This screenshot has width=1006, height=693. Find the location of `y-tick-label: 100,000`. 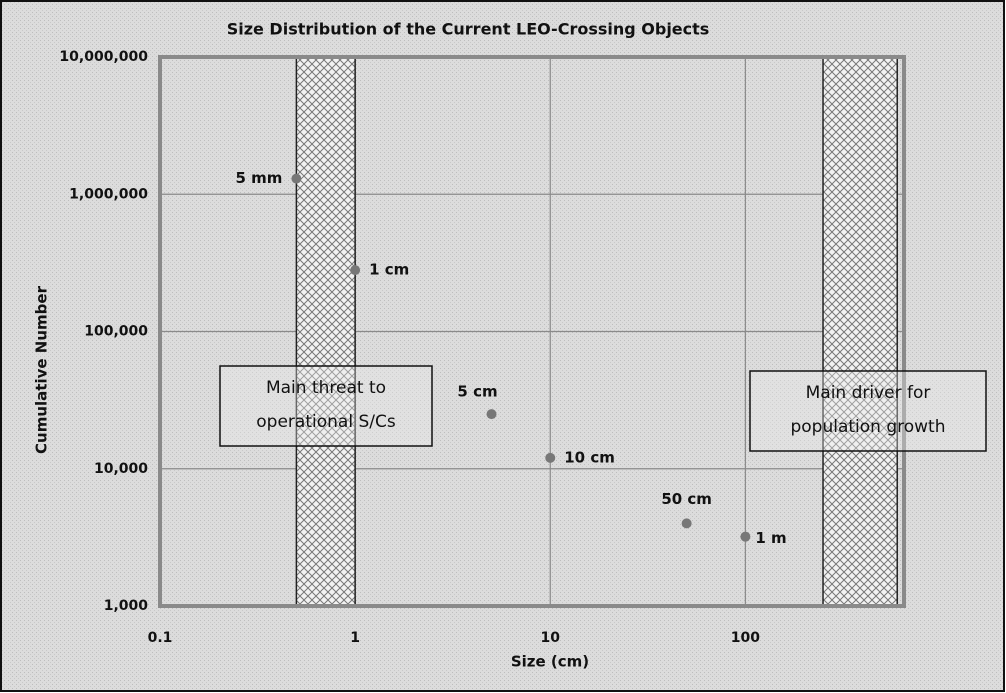

y-tick-label: 100,000 is located at coordinates (116, 332).